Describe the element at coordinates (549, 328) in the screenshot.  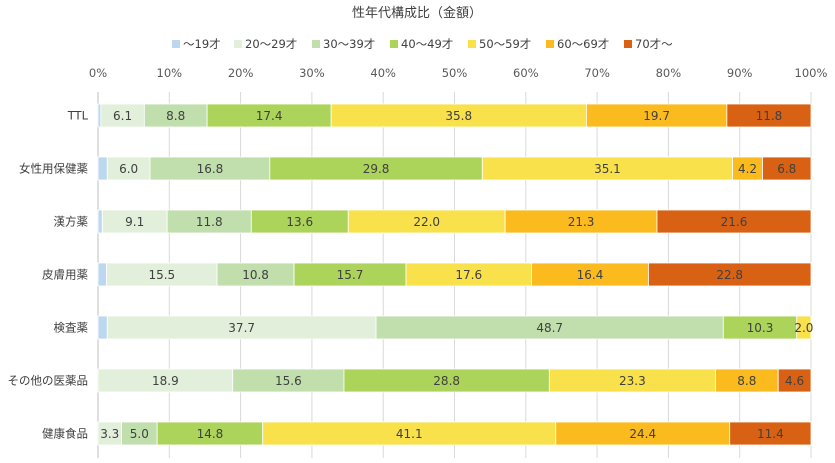
I see `data-label: 48.7` at that location.